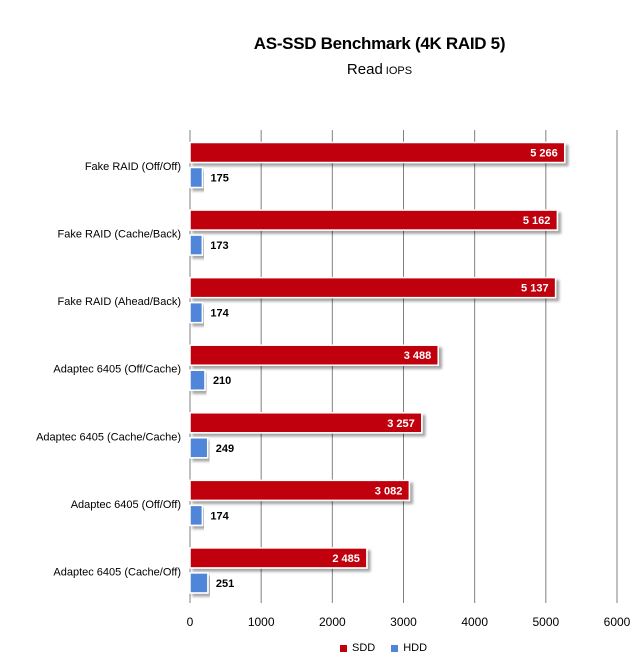  I want to click on sdd-value-label-5: 3 082, so click(389, 491).